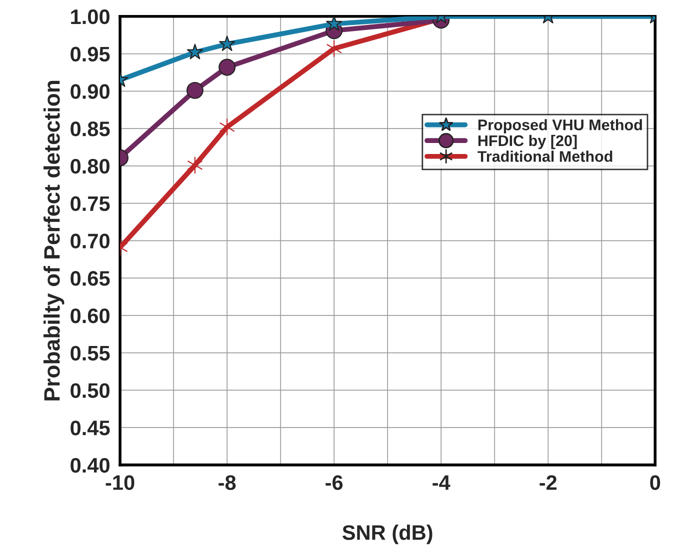 The image size is (686, 547). Describe the element at coordinates (90, 390) in the screenshot. I see `y-tick-label: 0.50` at that location.